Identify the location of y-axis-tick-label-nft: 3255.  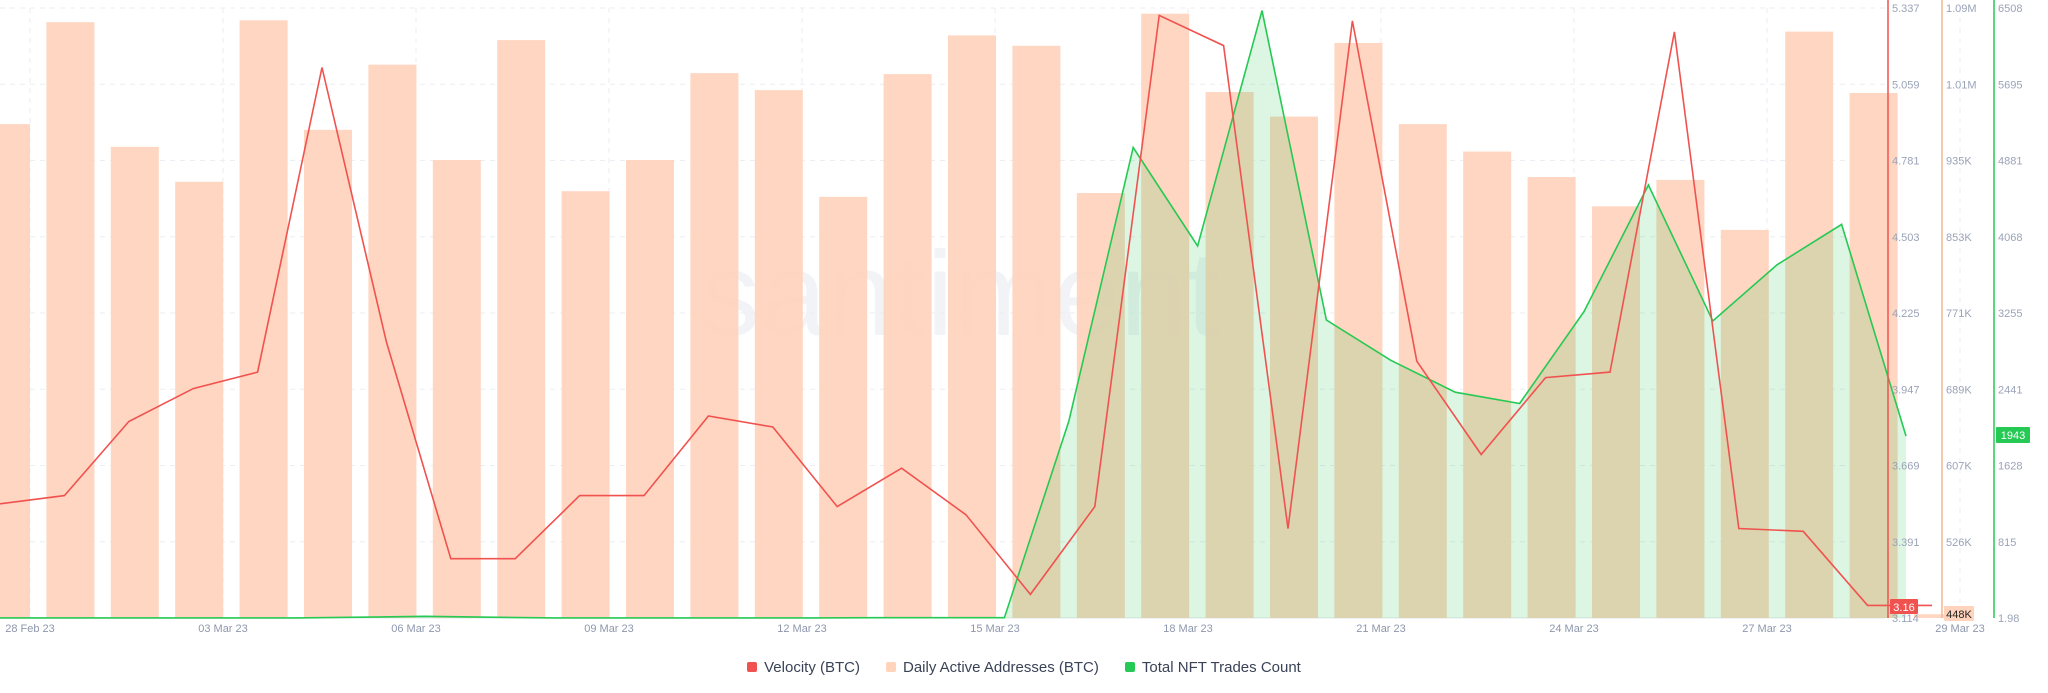
(2010, 314).